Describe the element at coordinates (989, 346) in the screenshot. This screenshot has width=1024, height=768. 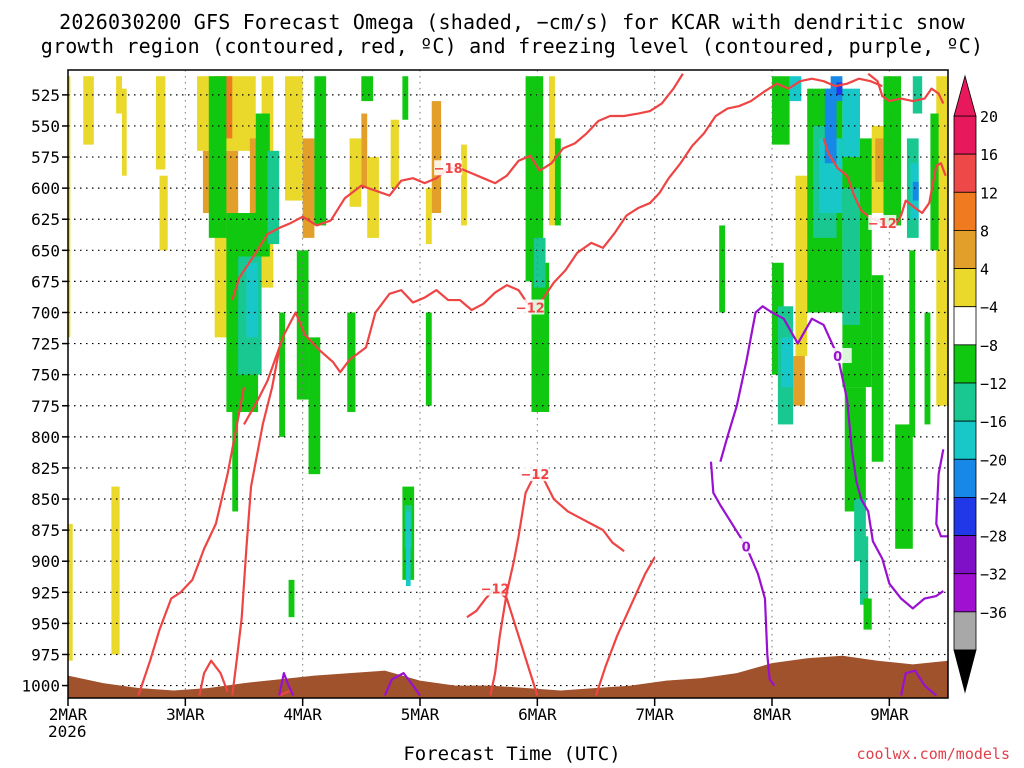
I see `colorbar-label: −8` at that location.